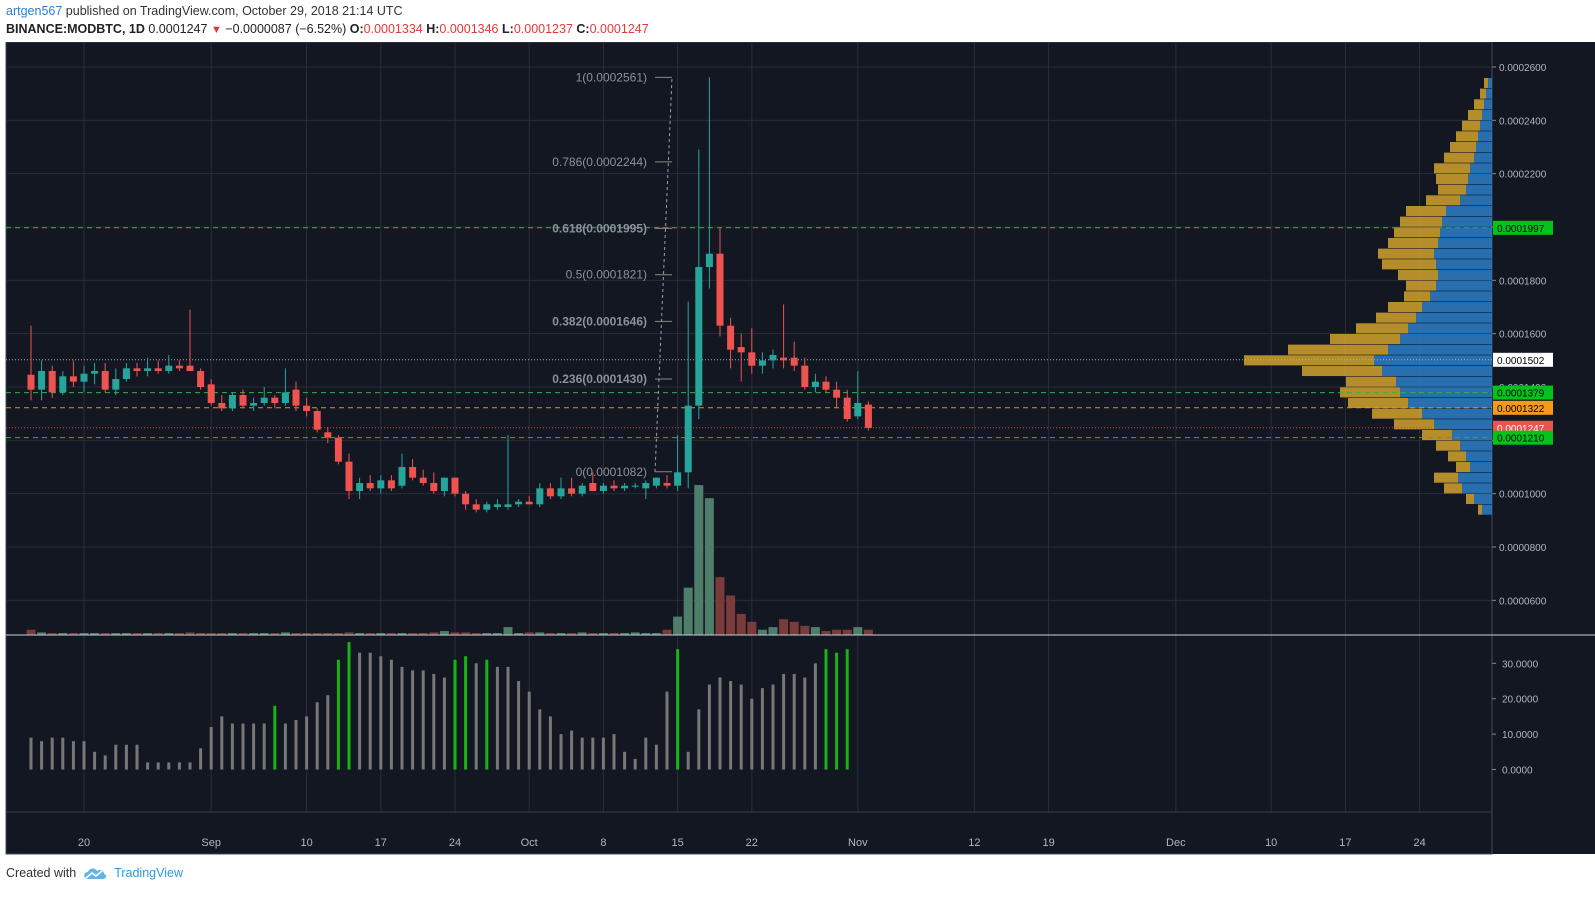 This screenshot has height=905, width=1595. Describe the element at coordinates (1523, 281) in the screenshot. I see `y-tick-label: 0.0001800` at that location.